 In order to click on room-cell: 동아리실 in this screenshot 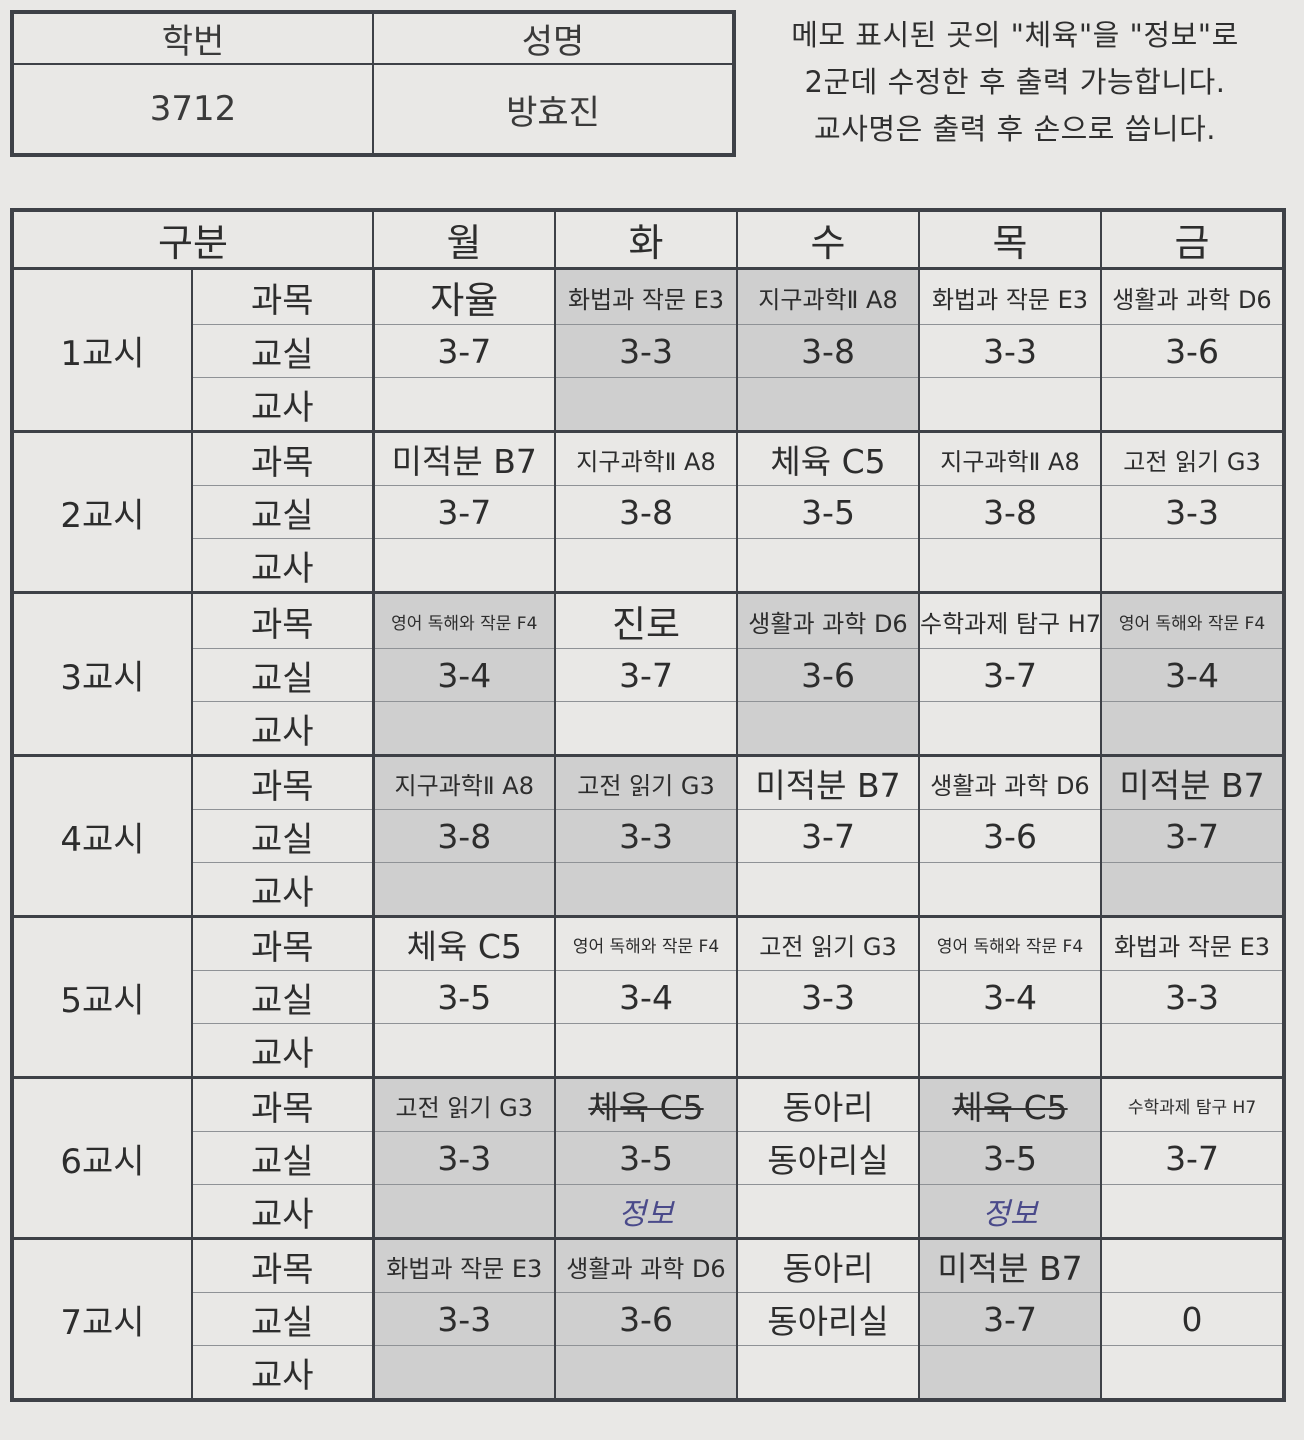, I will do `click(828, 1158)`.